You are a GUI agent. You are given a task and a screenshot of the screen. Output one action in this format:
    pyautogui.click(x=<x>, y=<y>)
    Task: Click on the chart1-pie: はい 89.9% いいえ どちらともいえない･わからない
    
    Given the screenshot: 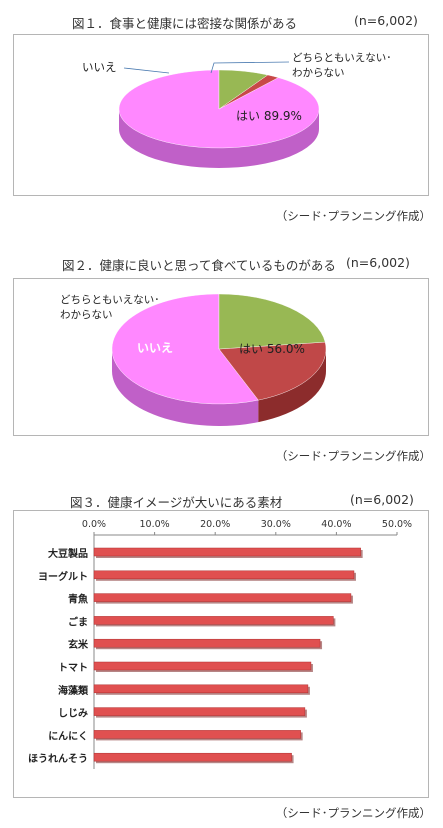 What is the action you would take?
    pyautogui.click(x=237, y=110)
    